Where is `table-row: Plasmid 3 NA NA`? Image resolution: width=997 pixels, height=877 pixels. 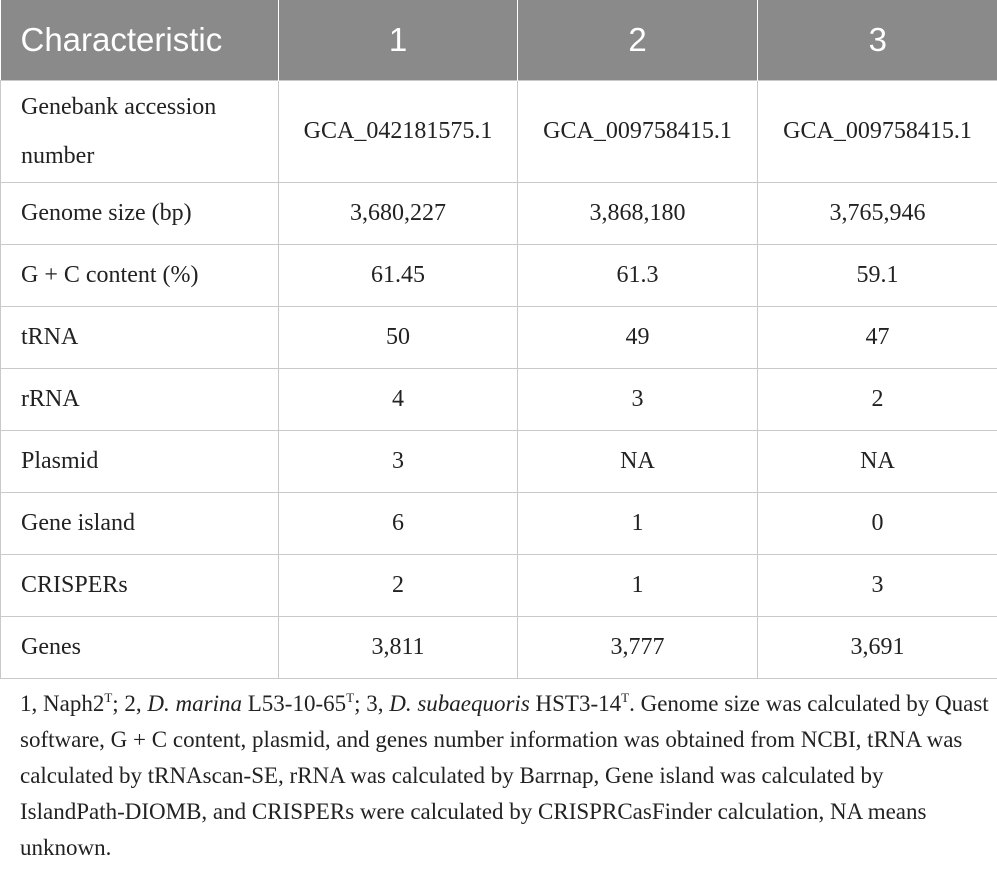
table-row: Plasmid 3 NA NA is located at coordinates (498, 461).